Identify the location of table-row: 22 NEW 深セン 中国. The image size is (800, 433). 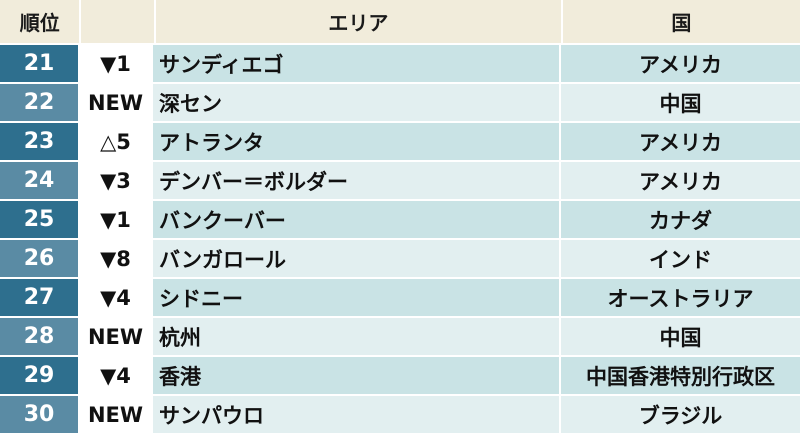
(400, 103).